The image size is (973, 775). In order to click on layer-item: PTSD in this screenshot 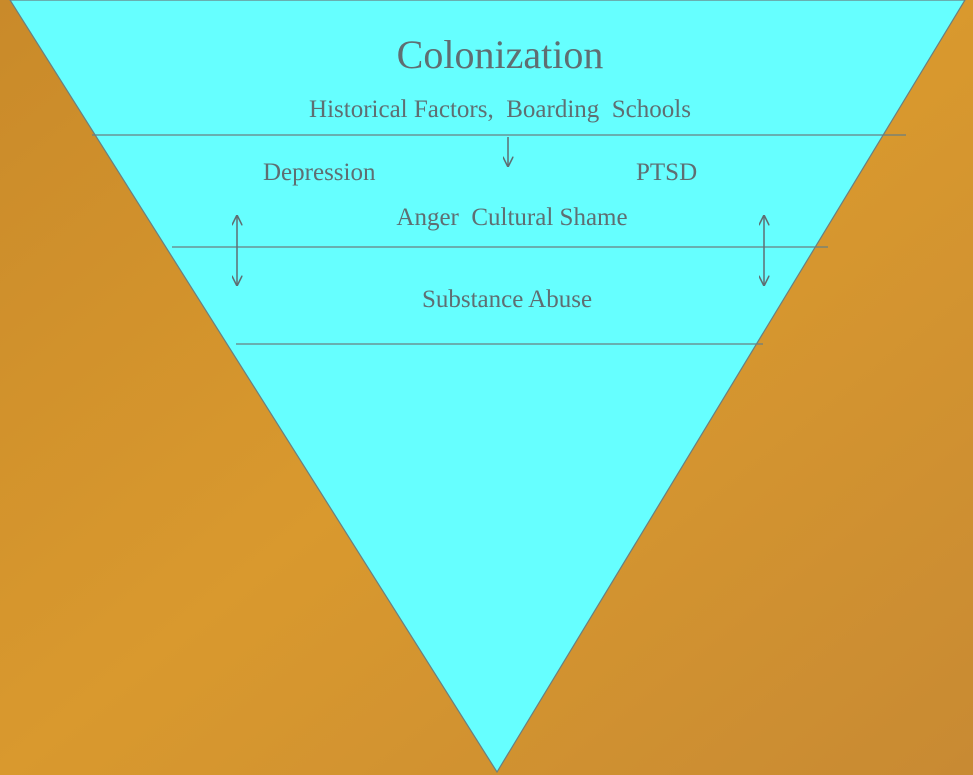, I will do `click(666, 172)`.